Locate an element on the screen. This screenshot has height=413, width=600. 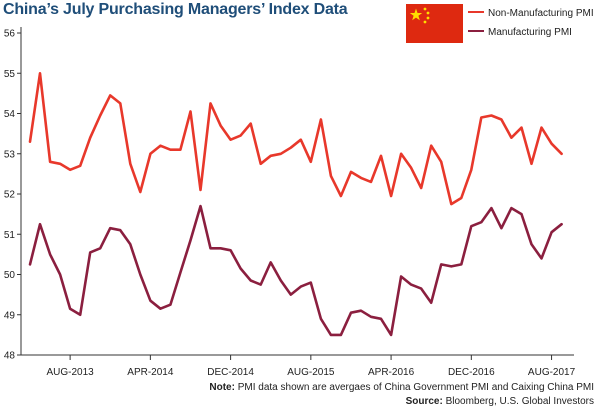
x-tick-label: DEC-2016 is located at coordinates (471, 372).